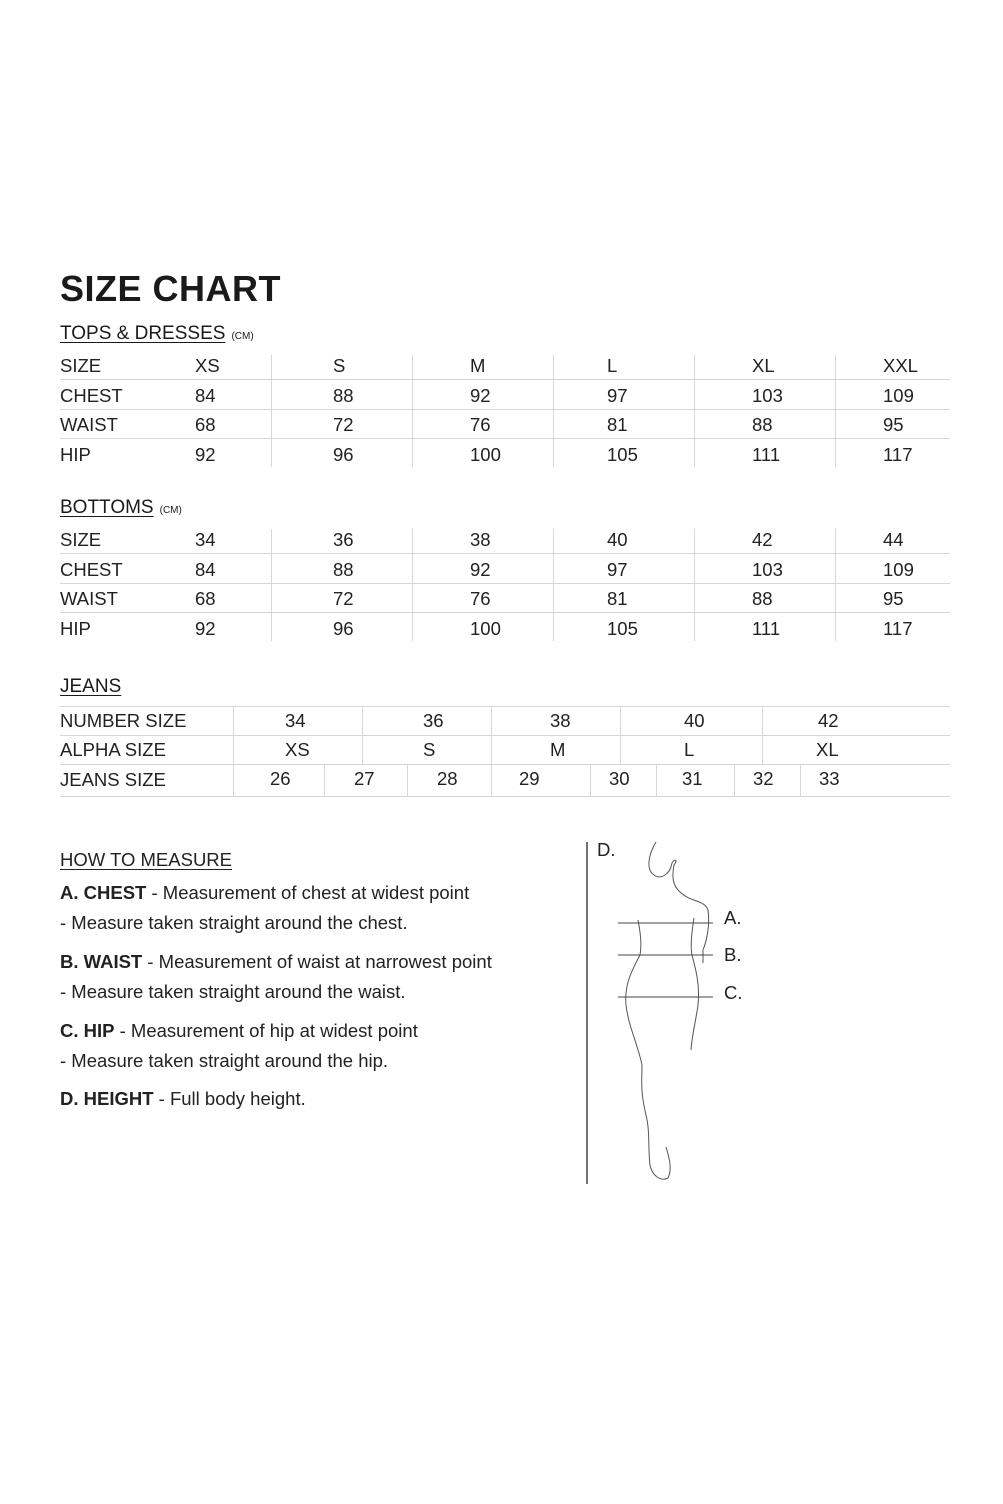 The height and width of the screenshot is (1504, 1003). Describe the element at coordinates (91, 686) in the screenshot. I see `jeans-heading: JEANS` at that location.